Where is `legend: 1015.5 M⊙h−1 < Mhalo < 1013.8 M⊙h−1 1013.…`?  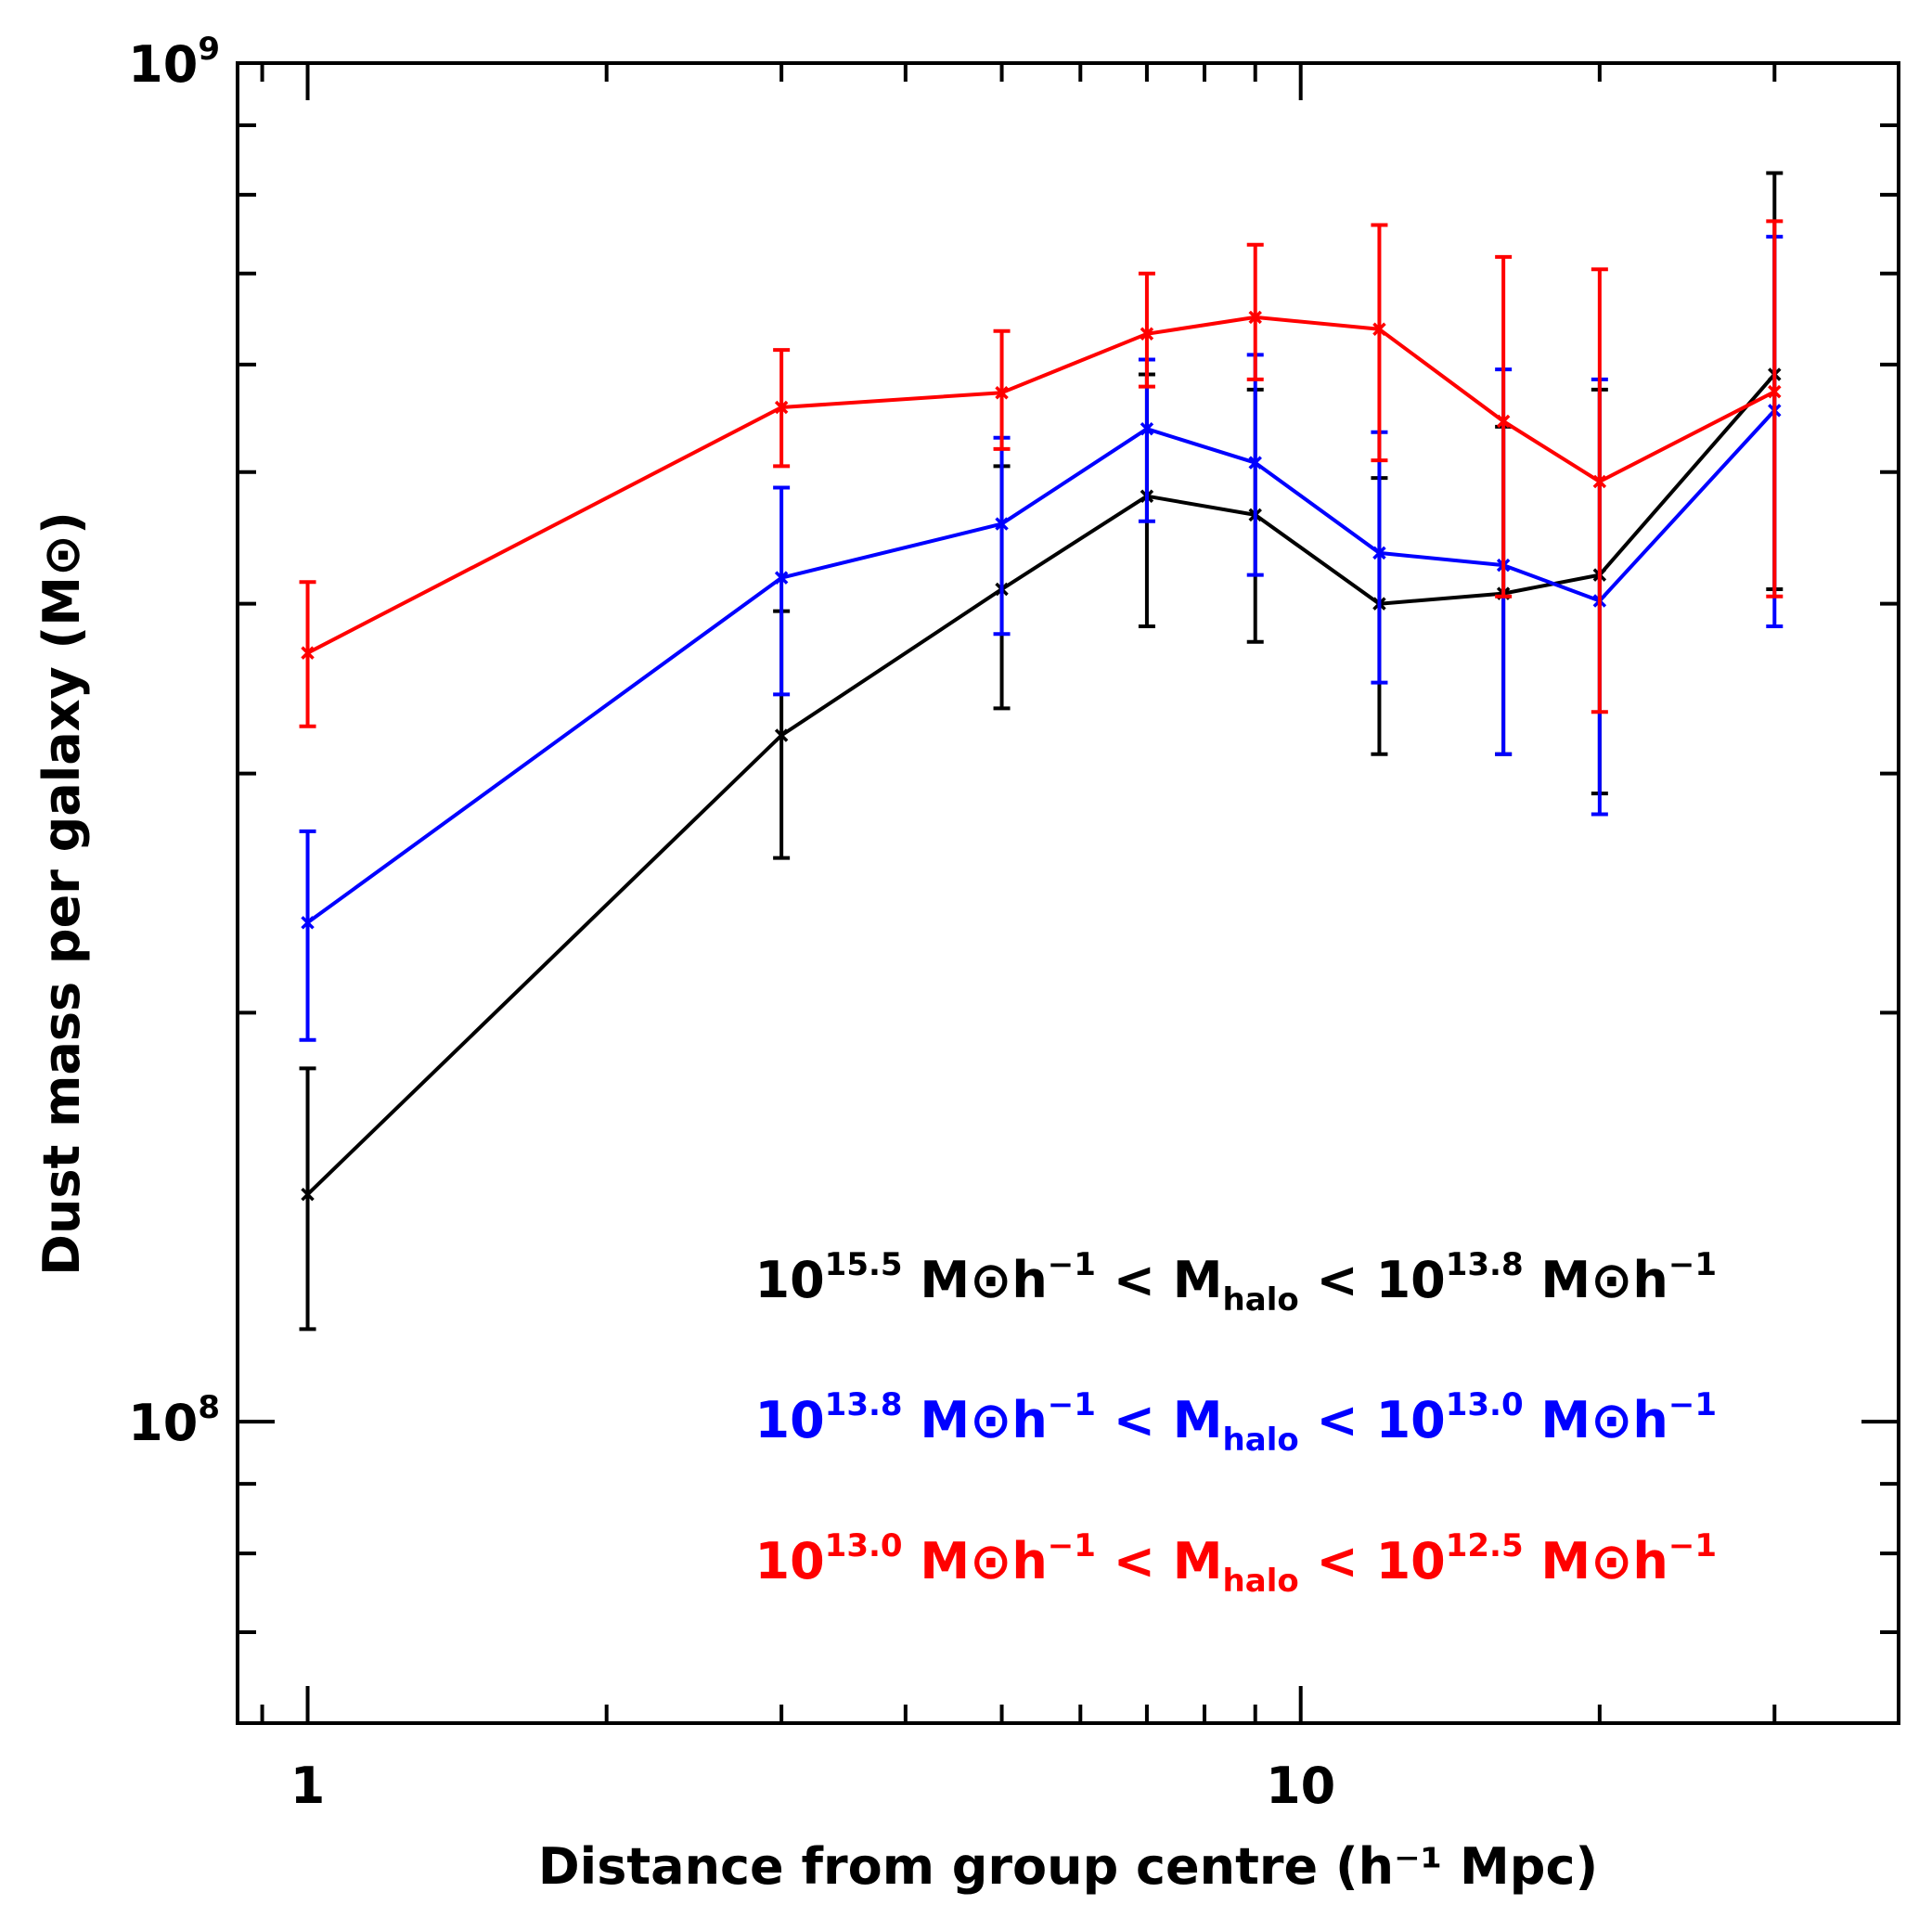 legend: 1015.5 M⊙h−1 < Mhalo < 1013.8 M⊙h−1 1013.… is located at coordinates (1236, 1423).